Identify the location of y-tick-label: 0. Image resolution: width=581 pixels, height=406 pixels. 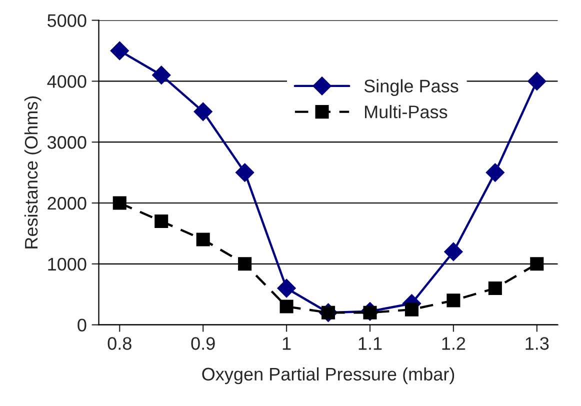
(82, 325).